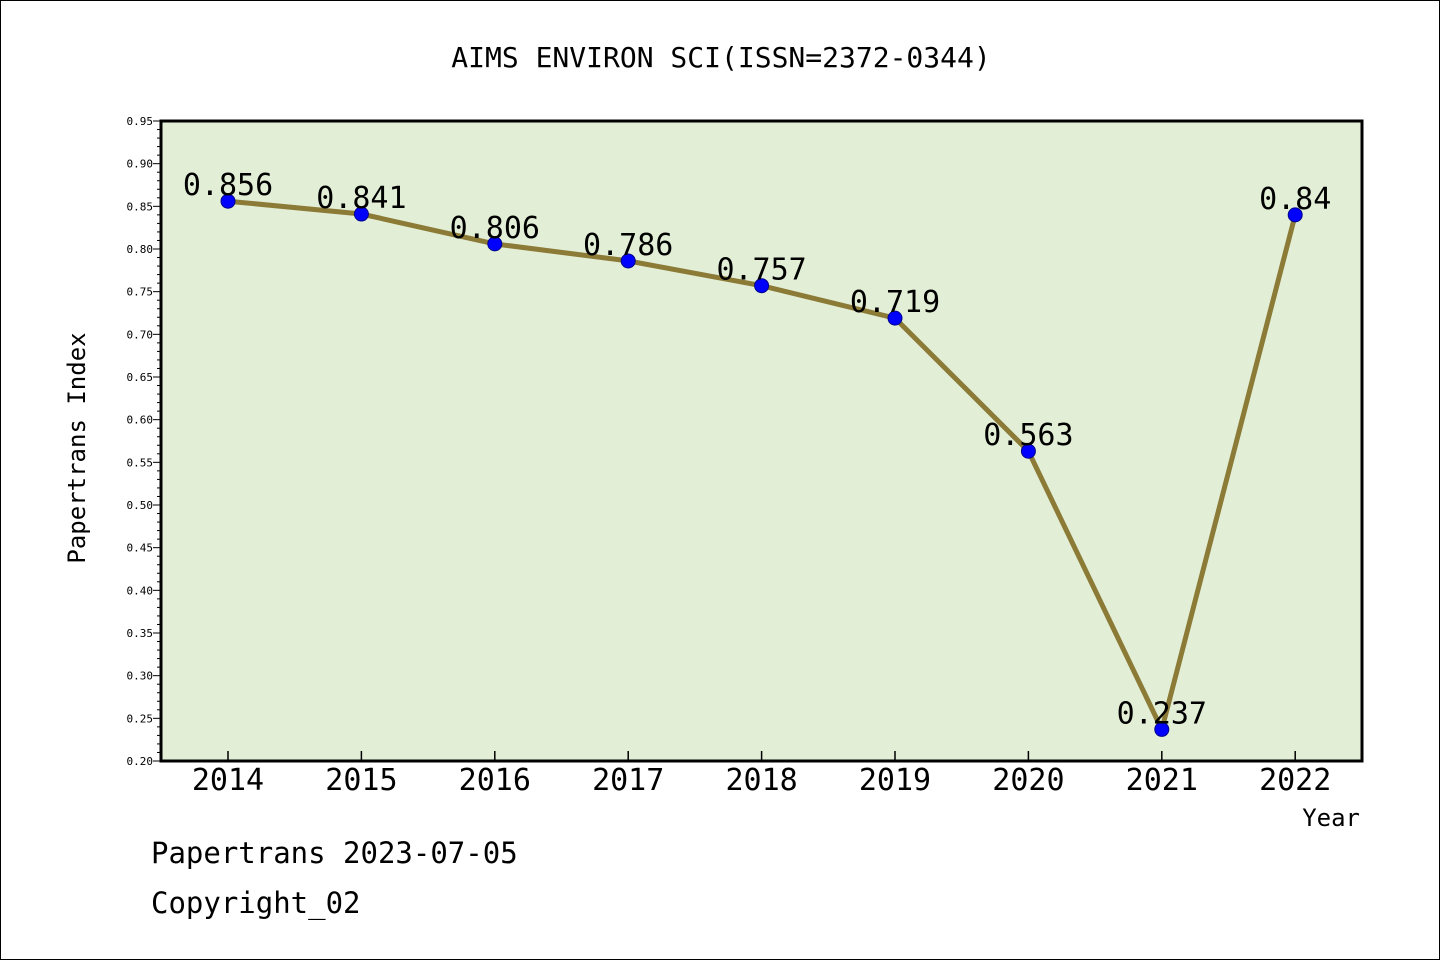  I want to click on y-tick-label: 0.95, so click(140, 121).